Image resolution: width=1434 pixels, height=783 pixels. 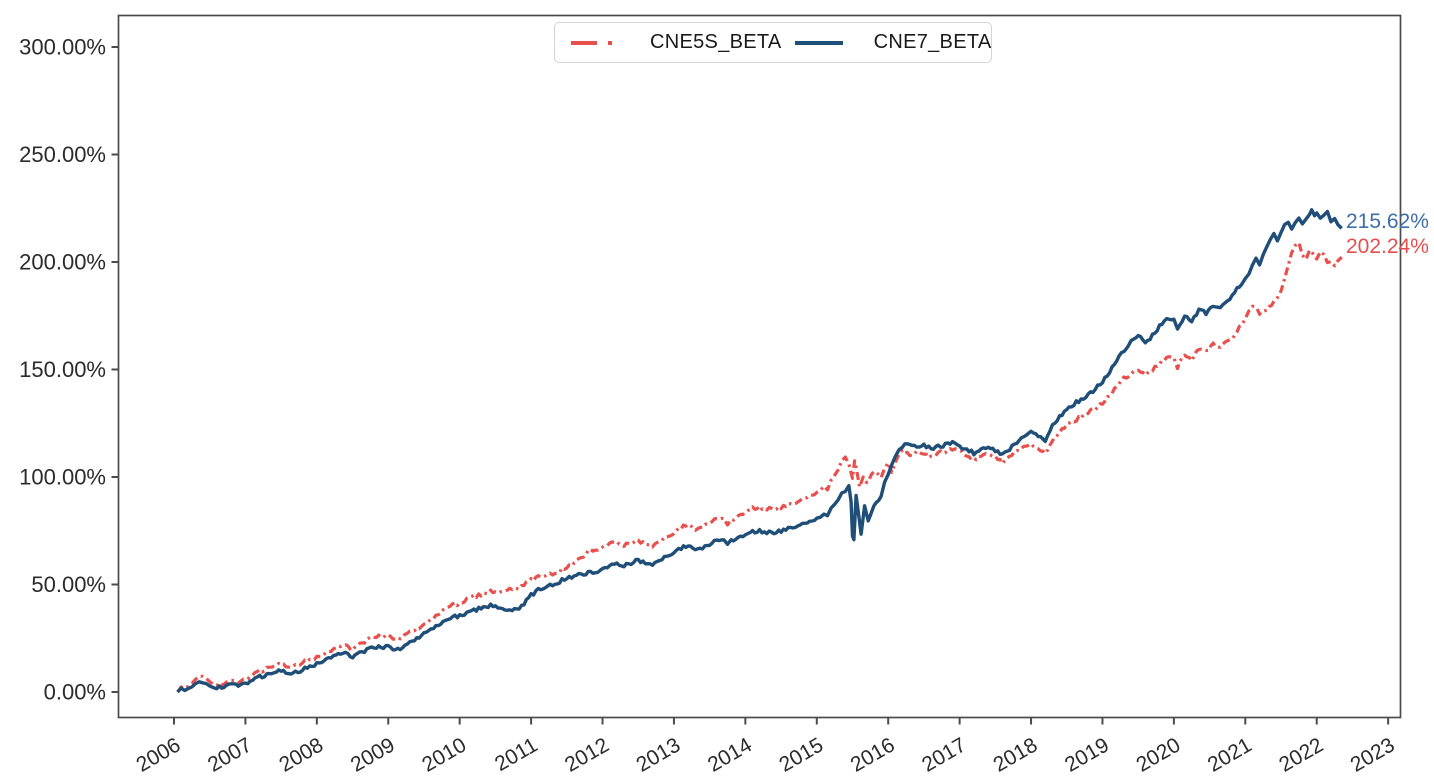 What do you see at coordinates (1387, 246) in the screenshot?
I see `end-value-annotation-cne5s: 202.24%` at bounding box center [1387, 246].